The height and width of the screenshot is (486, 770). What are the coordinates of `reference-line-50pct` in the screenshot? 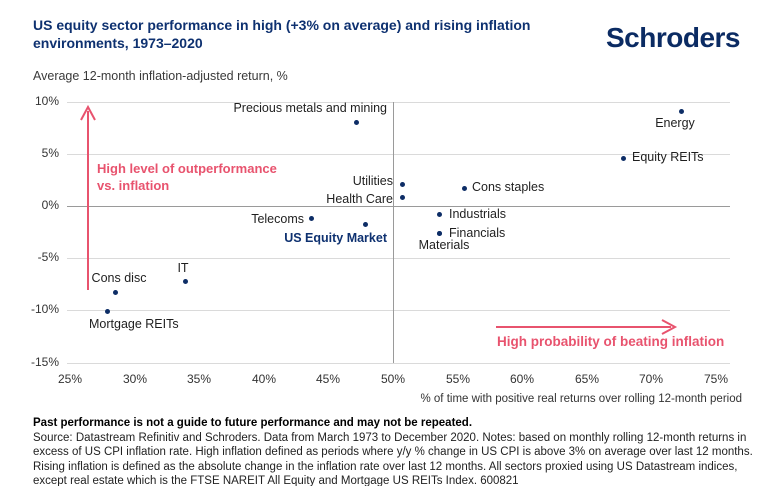 It's located at (393, 232).